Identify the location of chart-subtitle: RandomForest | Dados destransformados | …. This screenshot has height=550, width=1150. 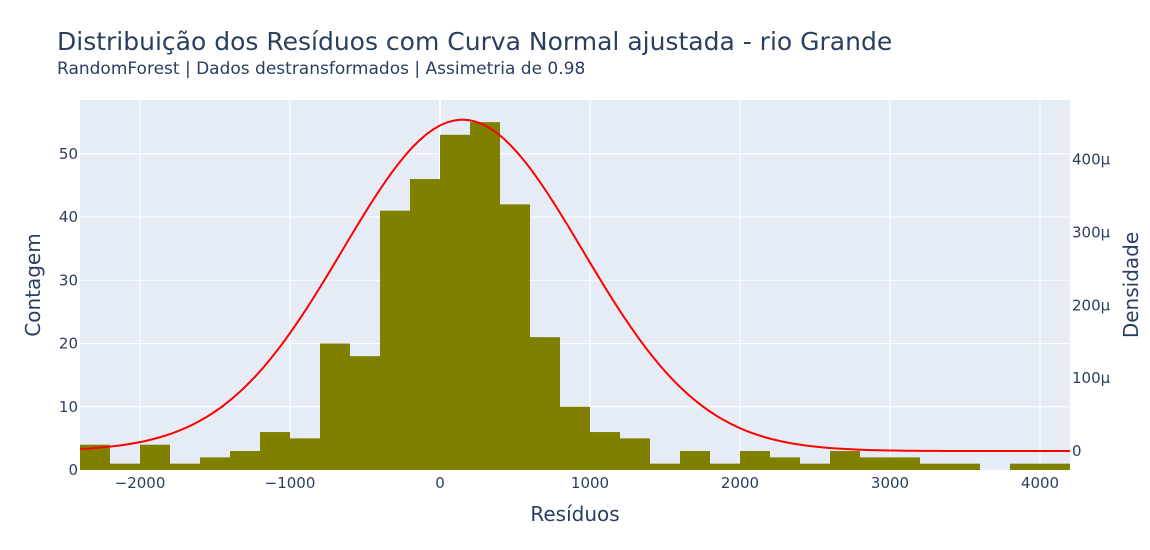
(321, 69).